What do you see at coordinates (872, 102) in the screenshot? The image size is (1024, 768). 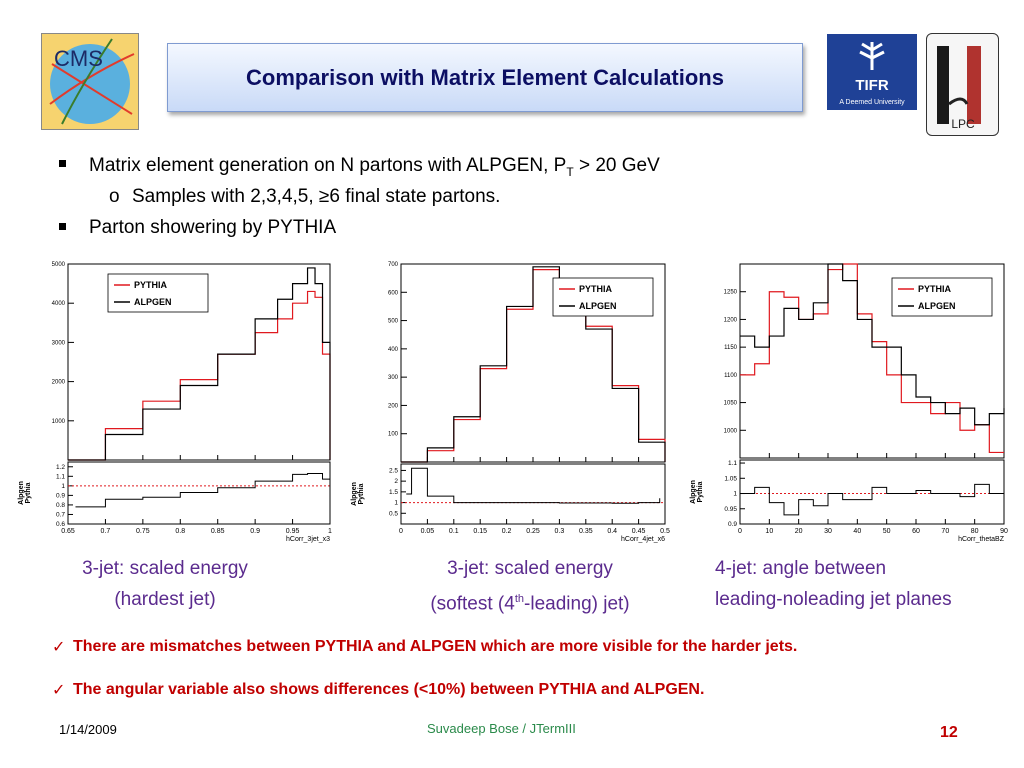 I see `svg-text: A Deemed University` at bounding box center [872, 102].